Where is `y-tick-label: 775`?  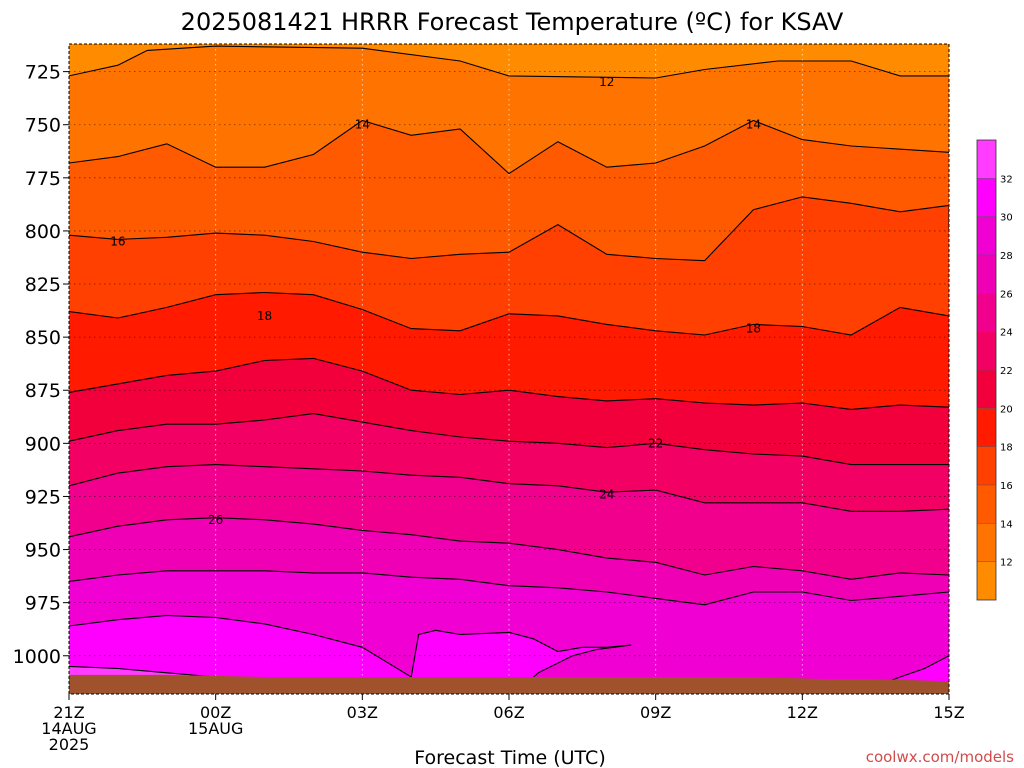 y-tick-label: 775 is located at coordinates (43, 179).